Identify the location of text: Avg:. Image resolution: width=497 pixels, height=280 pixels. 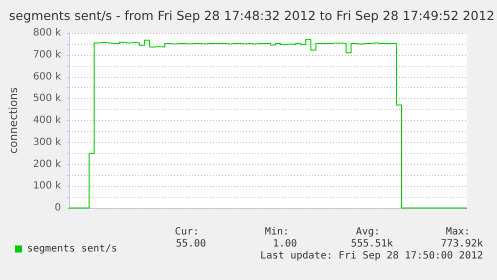
(368, 232).